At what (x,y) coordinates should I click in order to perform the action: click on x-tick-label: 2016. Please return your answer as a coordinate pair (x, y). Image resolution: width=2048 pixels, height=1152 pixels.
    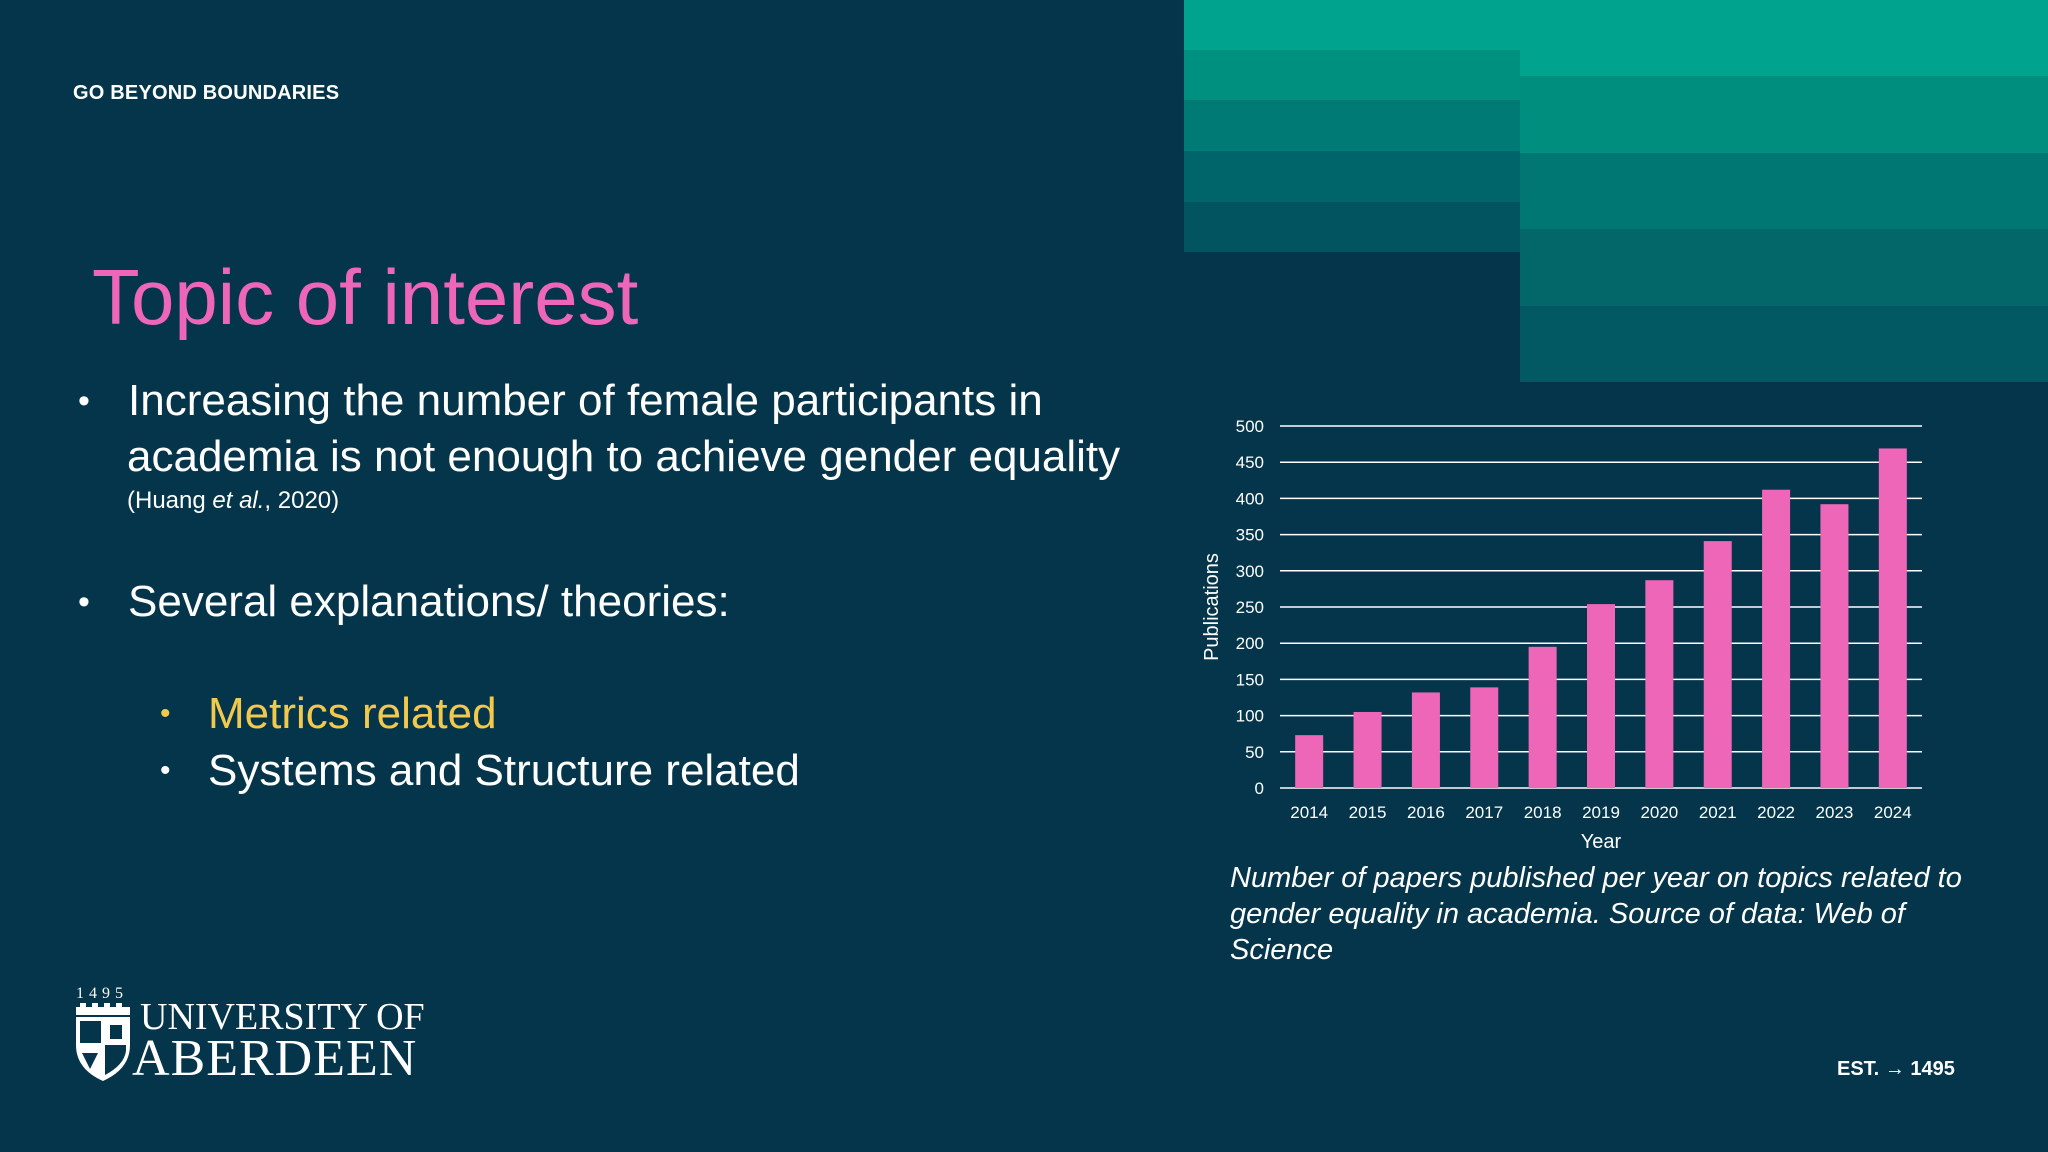
    Looking at the image, I should click on (1426, 812).